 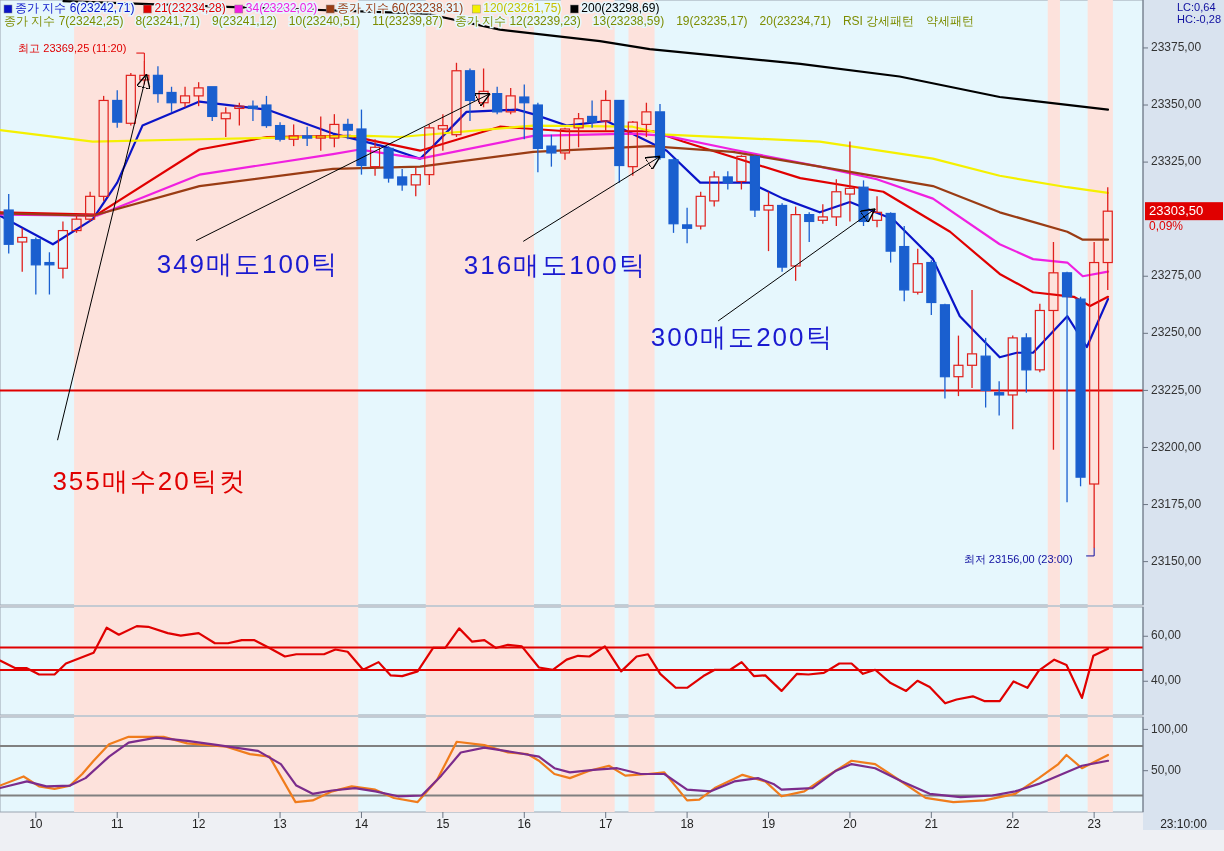 I want to click on x-tick-label: 12, so click(x=198, y=824).